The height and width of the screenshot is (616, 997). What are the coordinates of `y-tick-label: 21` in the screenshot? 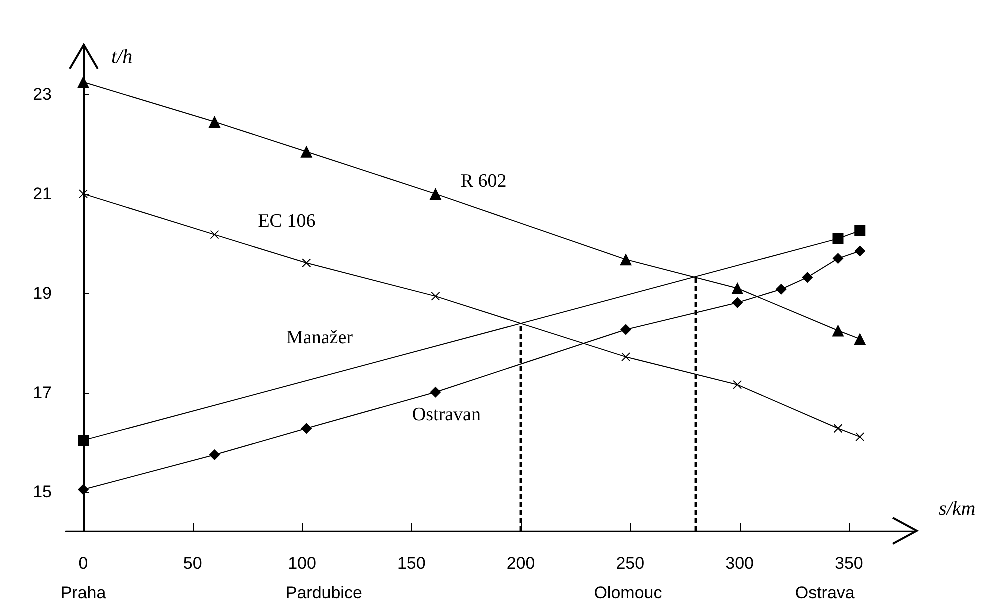 It's located at (42, 194).